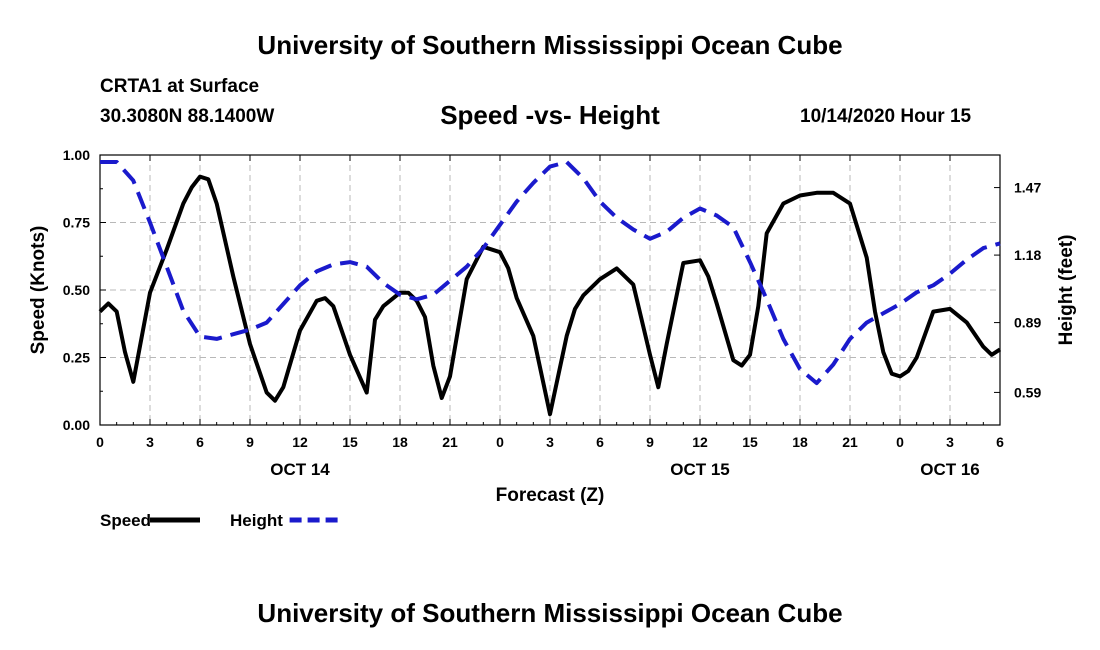  Describe the element at coordinates (187, 116) in the screenshot. I see `station-coordinates: 30.3080N 88.1400W` at that location.